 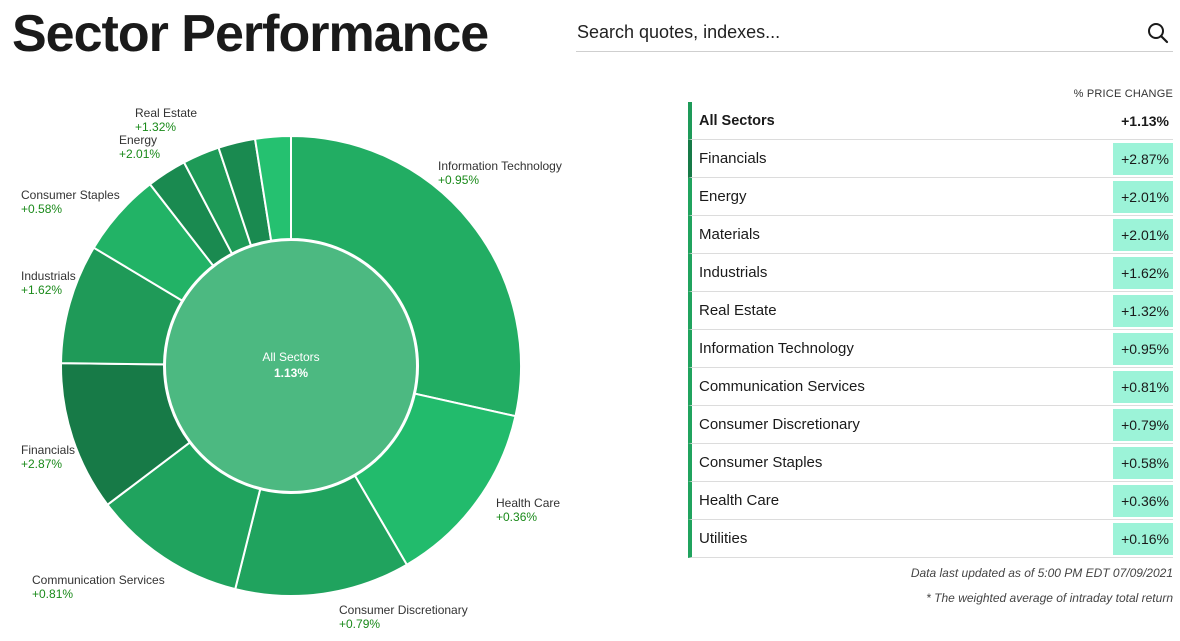 I want to click on table-row: Real Estate +1.32%, so click(x=930, y=311).